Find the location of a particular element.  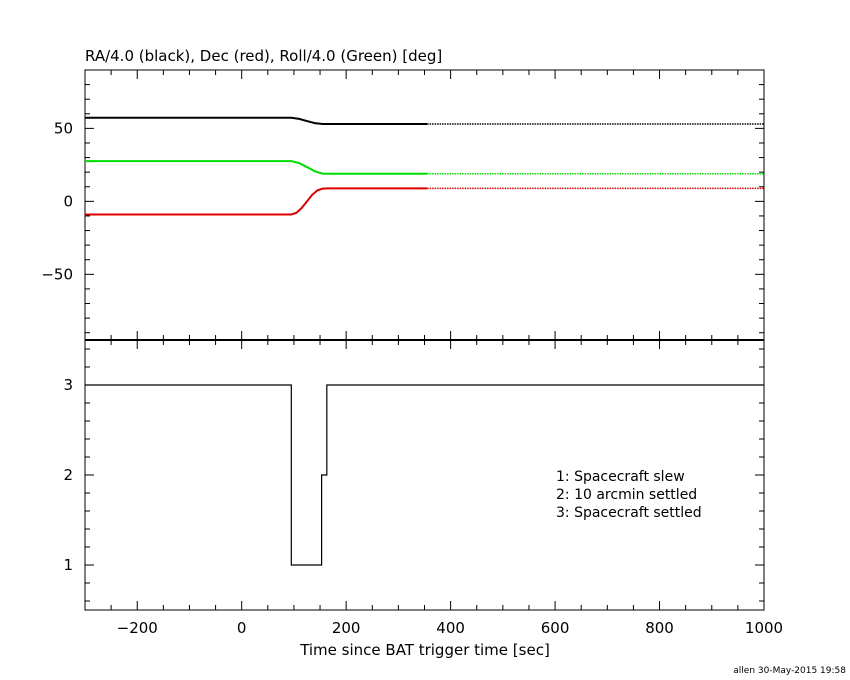

x-tick-label: 400 is located at coordinates (450, 628).